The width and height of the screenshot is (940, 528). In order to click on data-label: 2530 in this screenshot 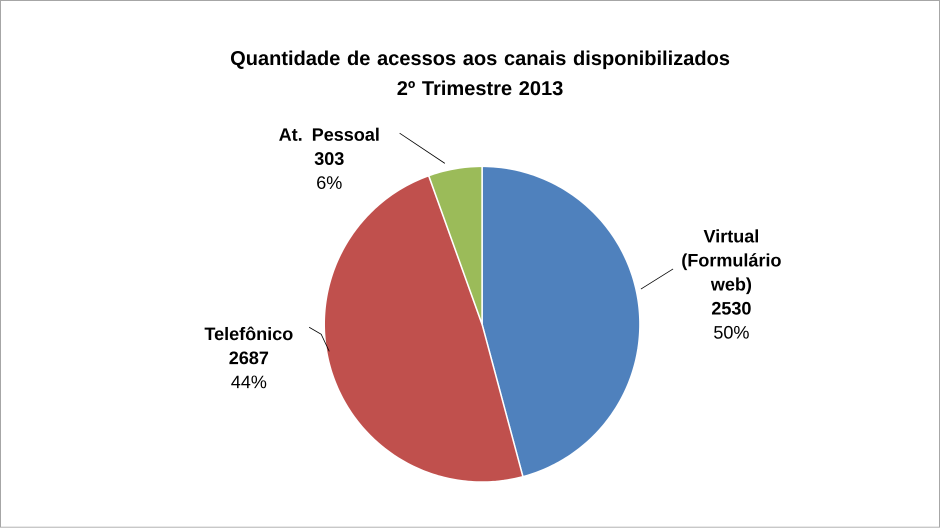, I will do `click(731, 308)`.